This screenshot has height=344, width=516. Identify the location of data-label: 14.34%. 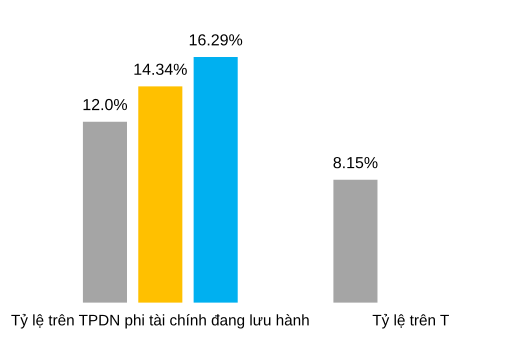
(160, 69).